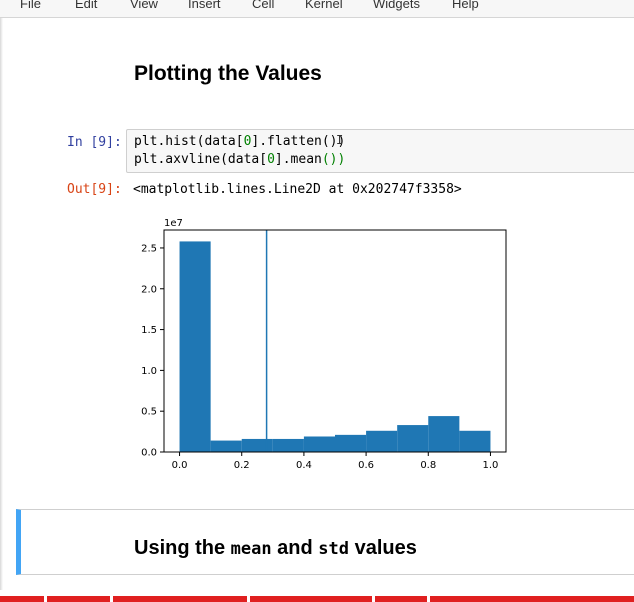 This screenshot has width=634, height=602. I want to click on x-tick-label: 0.0, so click(180, 465).